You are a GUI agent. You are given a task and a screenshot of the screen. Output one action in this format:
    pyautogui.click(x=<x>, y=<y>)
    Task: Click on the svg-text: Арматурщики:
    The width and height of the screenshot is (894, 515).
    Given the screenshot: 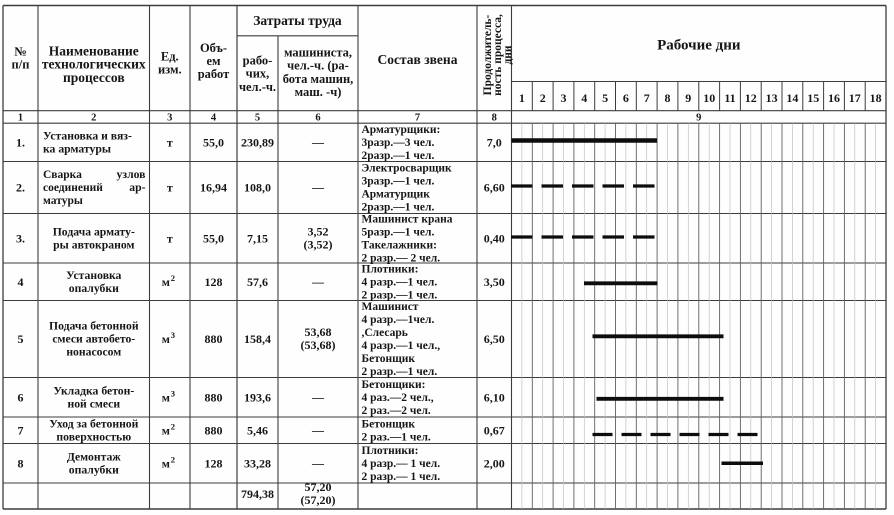 What is the action you would take?
    pyautogui.click(x=401, y=130)
    